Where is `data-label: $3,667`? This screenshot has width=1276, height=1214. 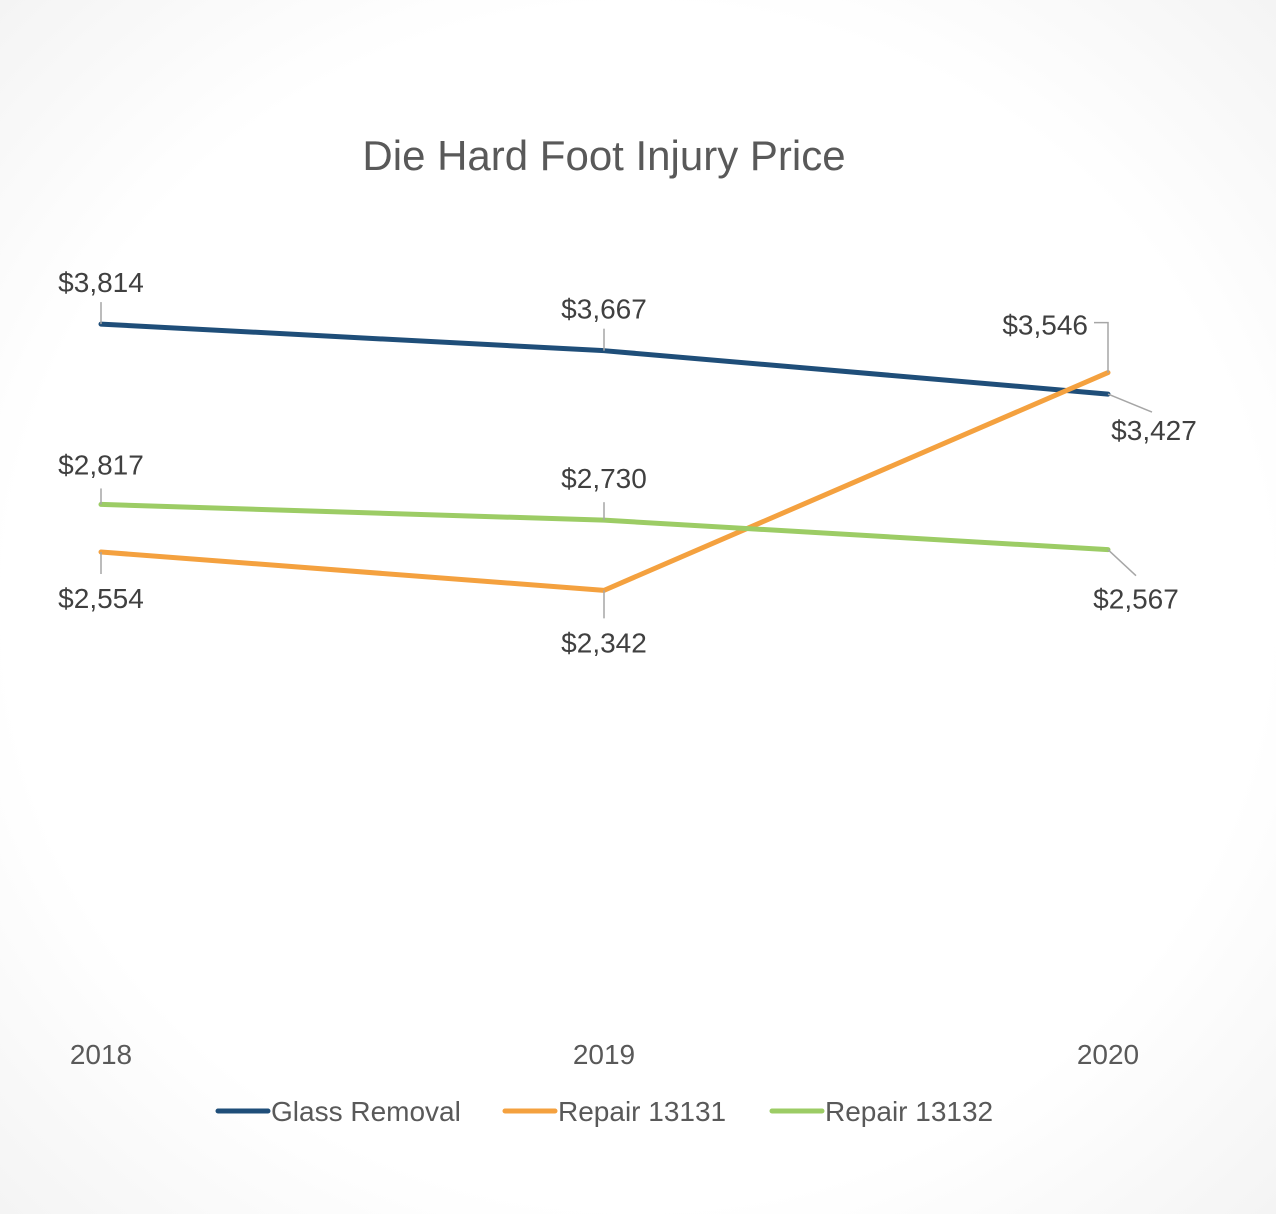 data-label: $3,667 is located at coordinates (604, 309).